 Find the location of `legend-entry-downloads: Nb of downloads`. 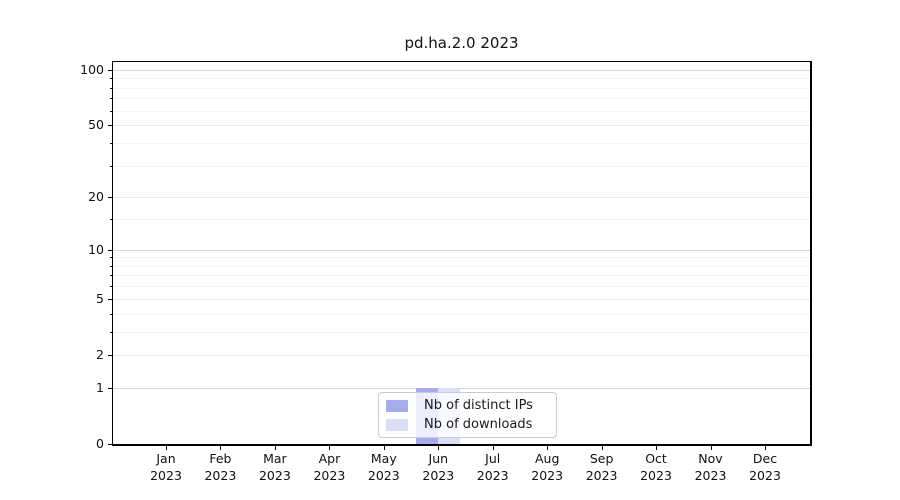

legend-entry-downloads: Nb of downloads is located at coordinates (471, 424).